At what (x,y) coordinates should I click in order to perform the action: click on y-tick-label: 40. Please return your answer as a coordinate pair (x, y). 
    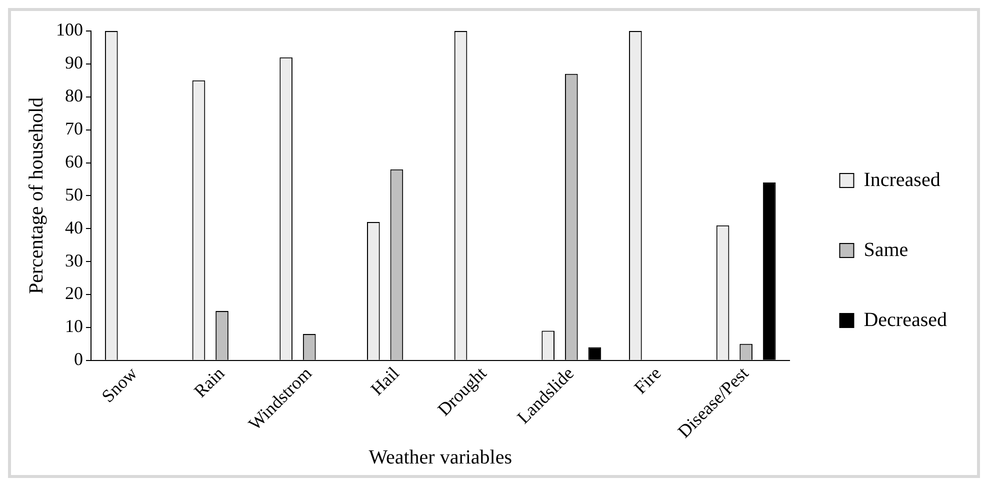
    Looking at the image, I should click on (74, 227).